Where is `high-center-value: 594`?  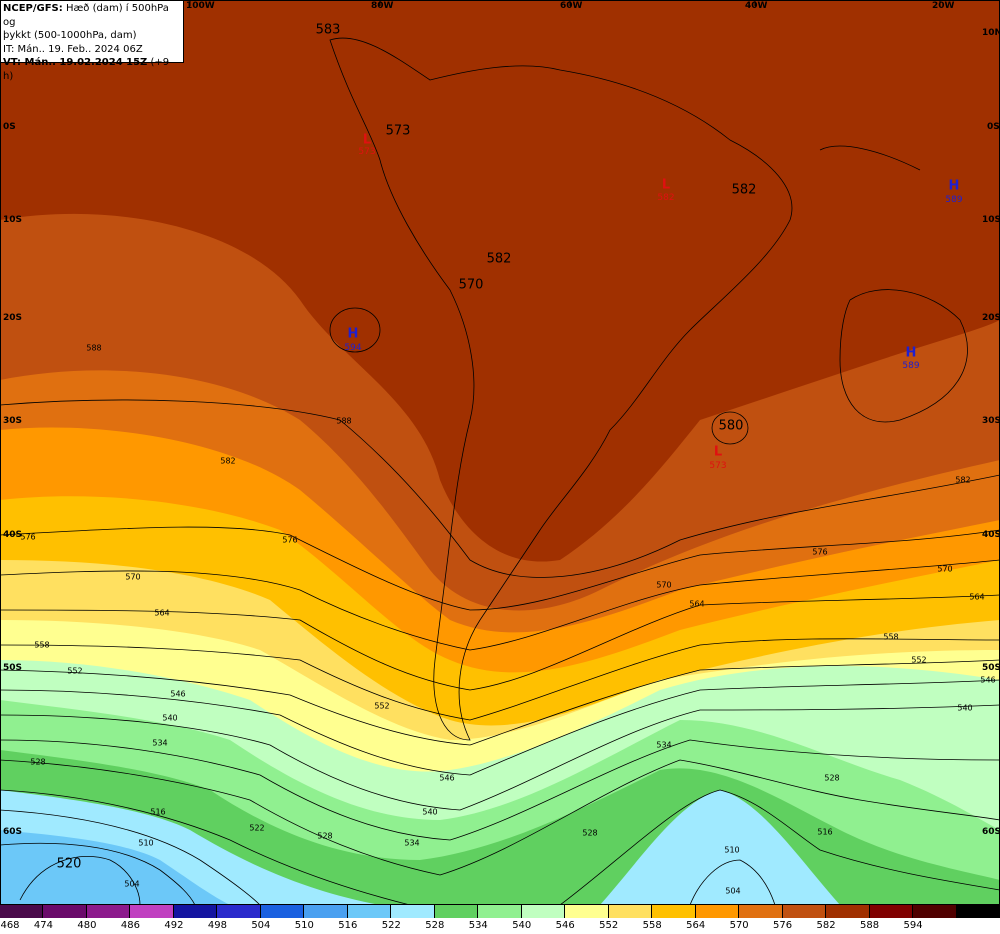
high-center-value: 594 is located at coordinates (353, 348).